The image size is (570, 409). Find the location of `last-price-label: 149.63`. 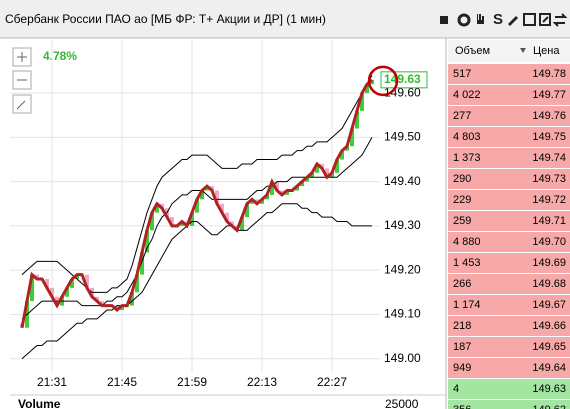

last-price-label: 149.63 is located at coordinates (402, 79).